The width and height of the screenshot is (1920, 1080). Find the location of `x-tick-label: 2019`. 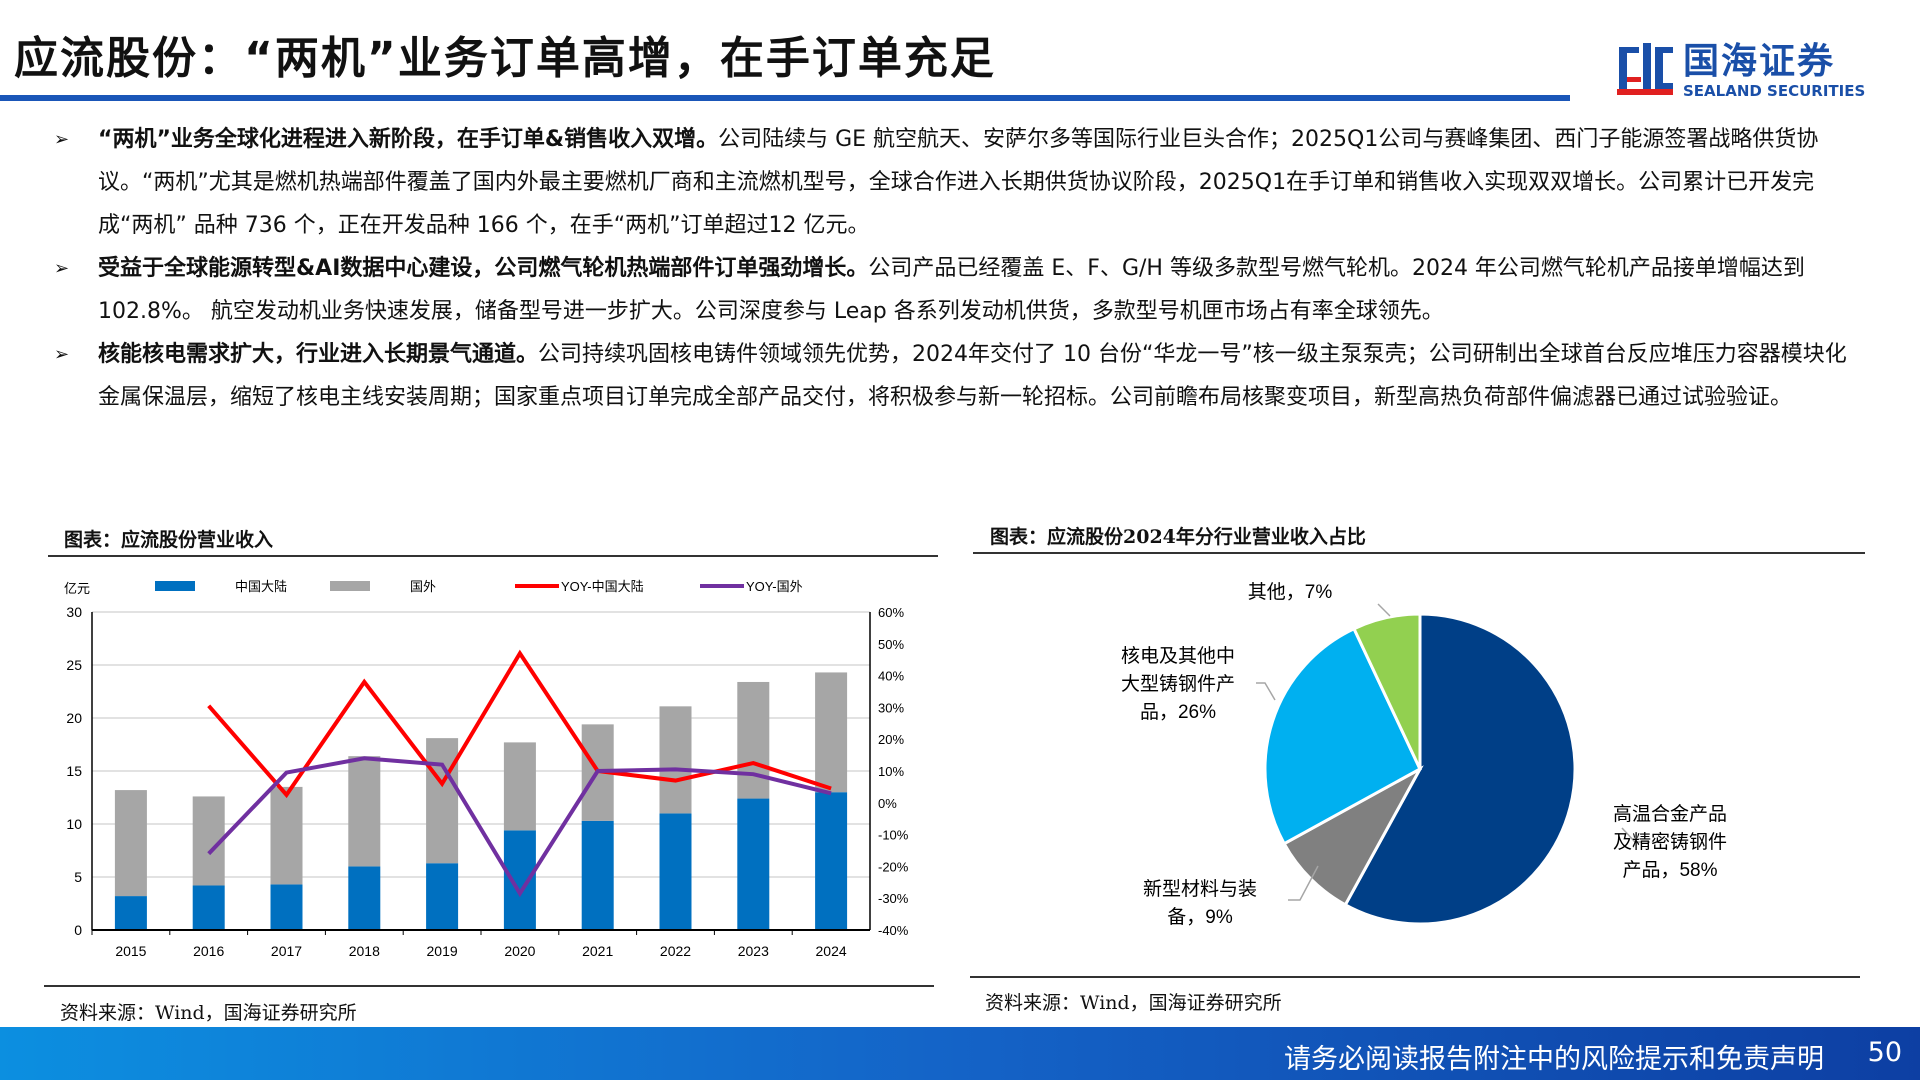

x-tick-label: 2019 is located at coordinates (442, 951).